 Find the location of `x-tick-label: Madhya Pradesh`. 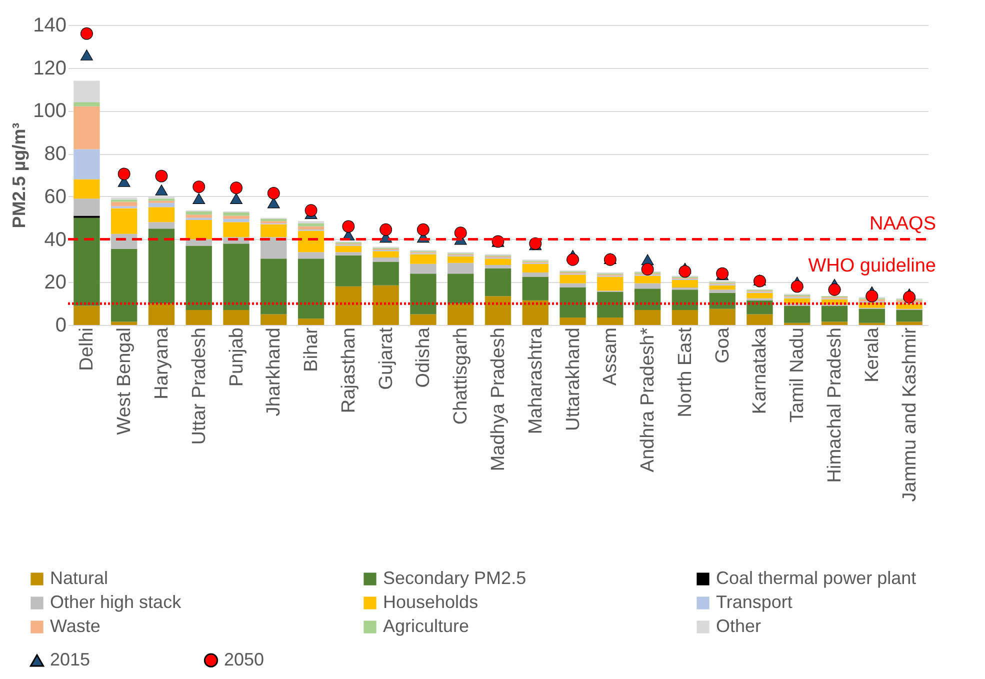

x-tick-label: Madhya Pradesh is located at coordinates (498, 400).